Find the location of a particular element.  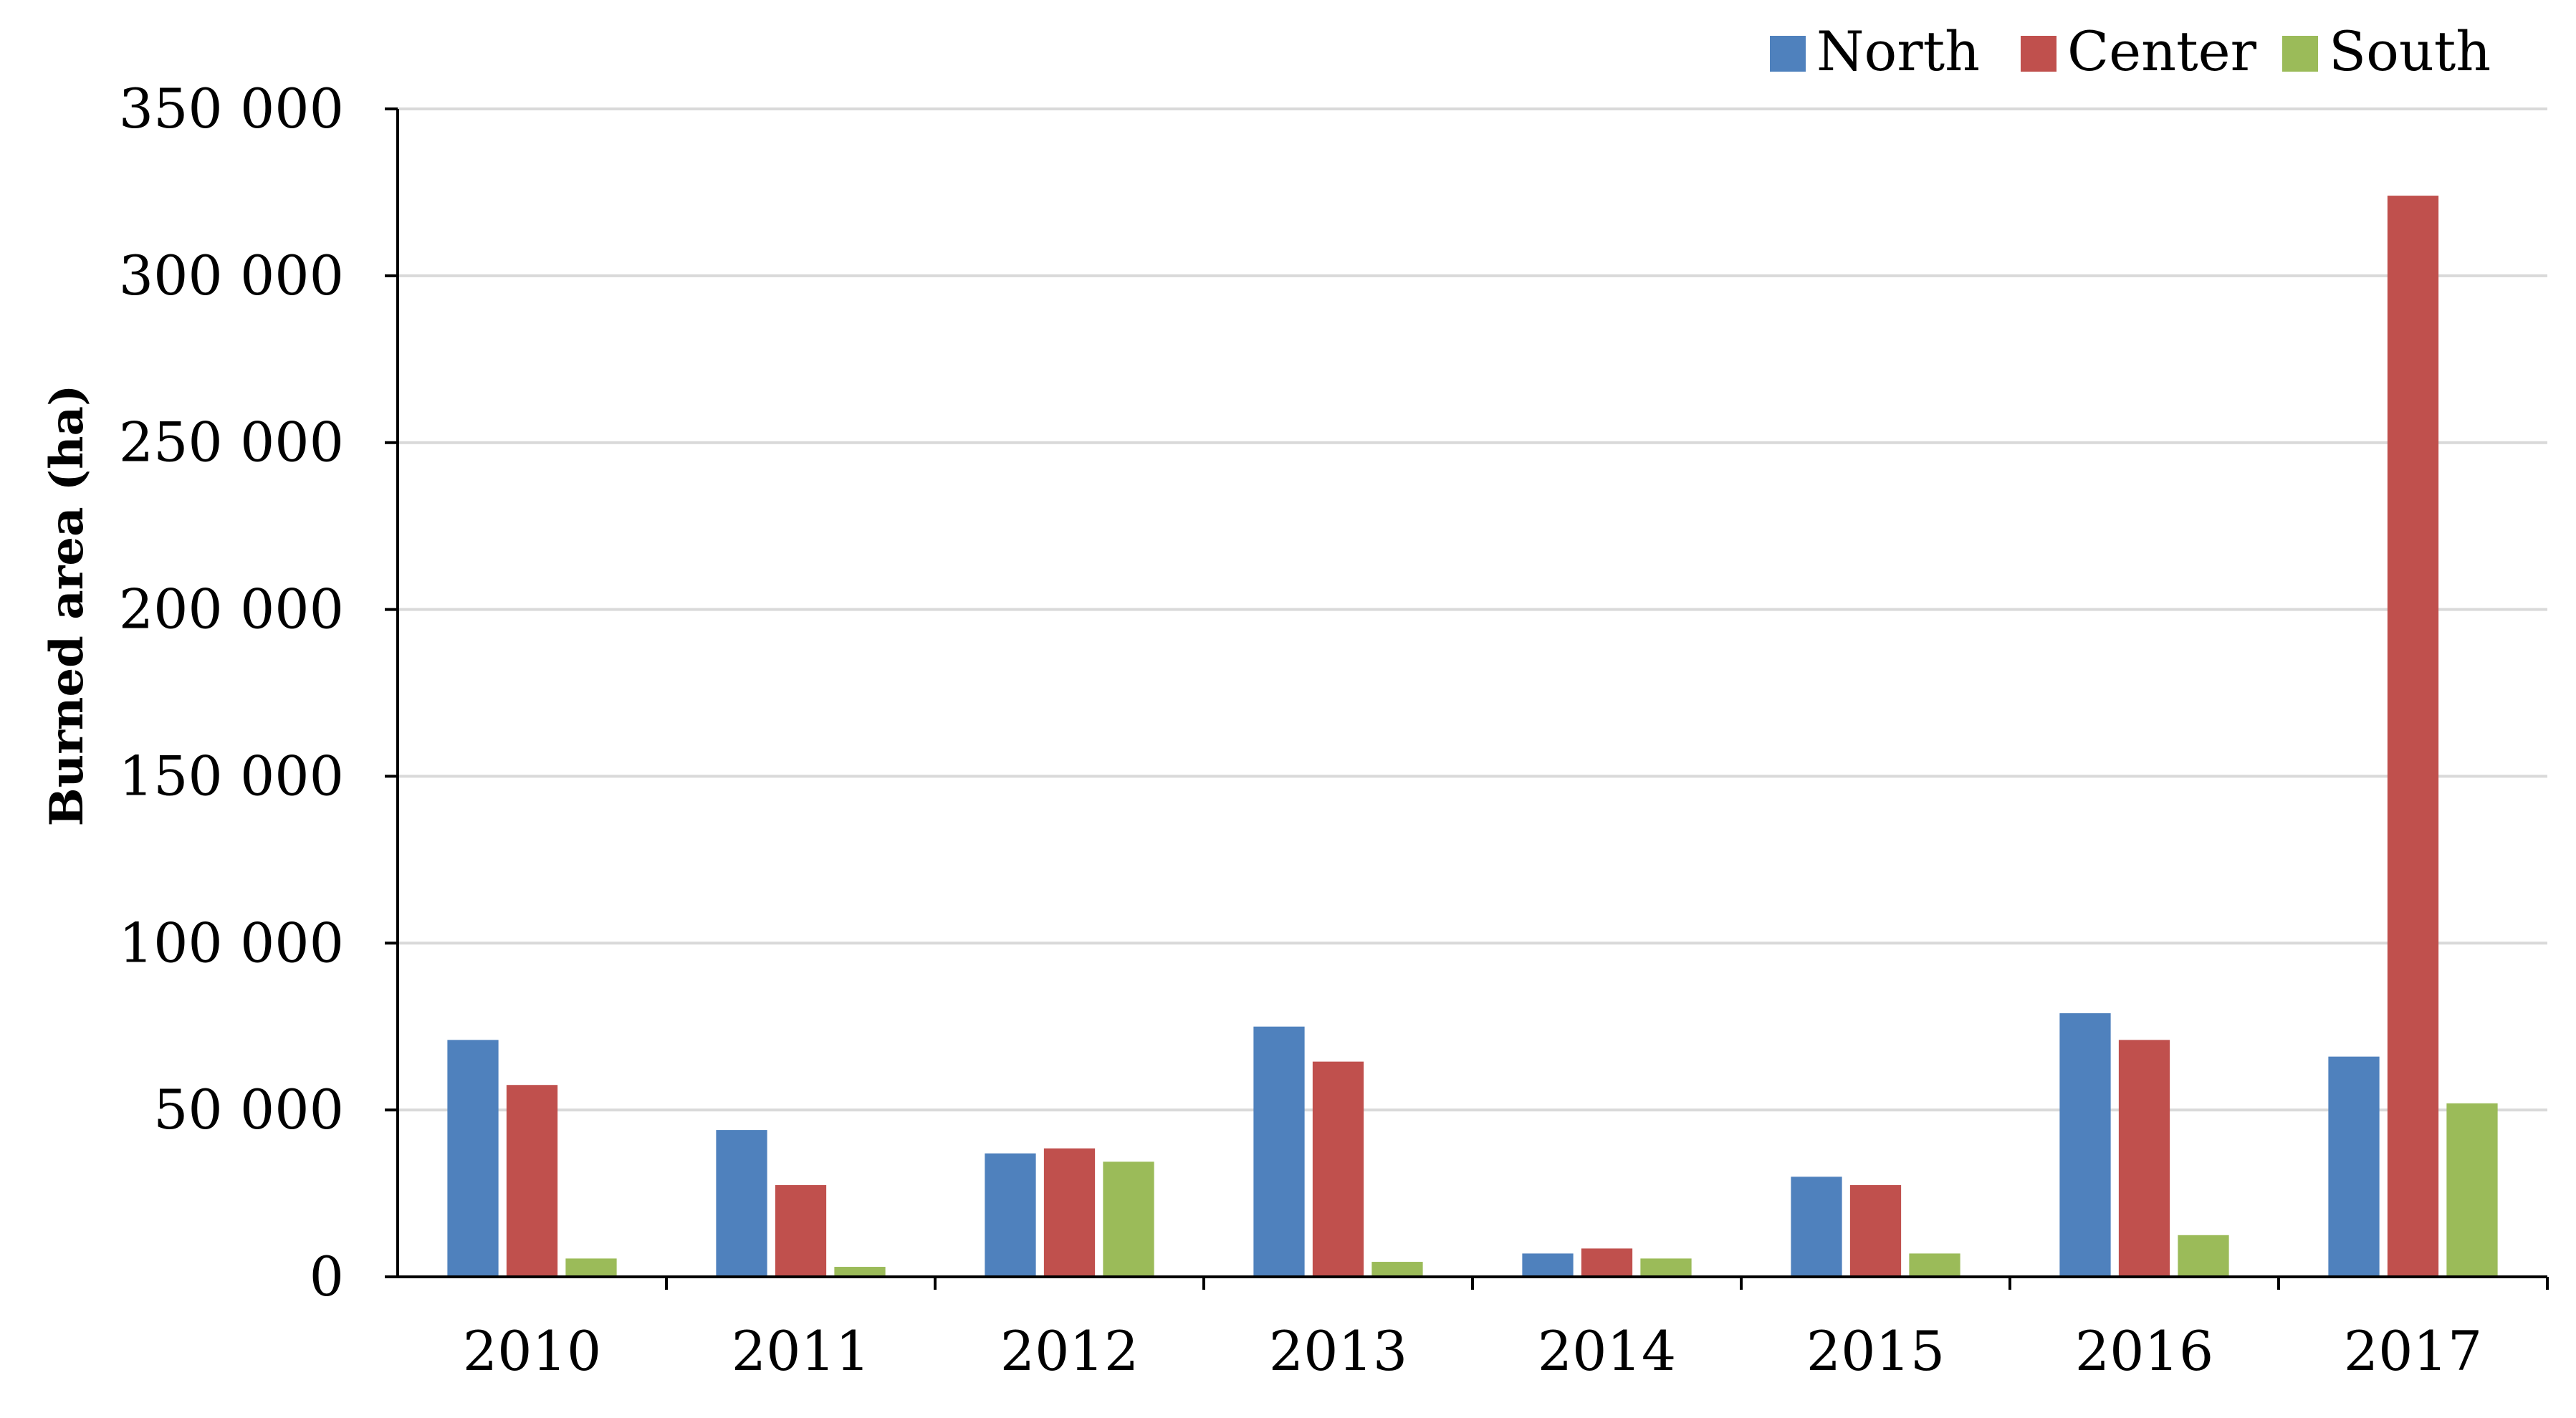

x-tick-label: 2015 is located at coordinates (1875, 1351).